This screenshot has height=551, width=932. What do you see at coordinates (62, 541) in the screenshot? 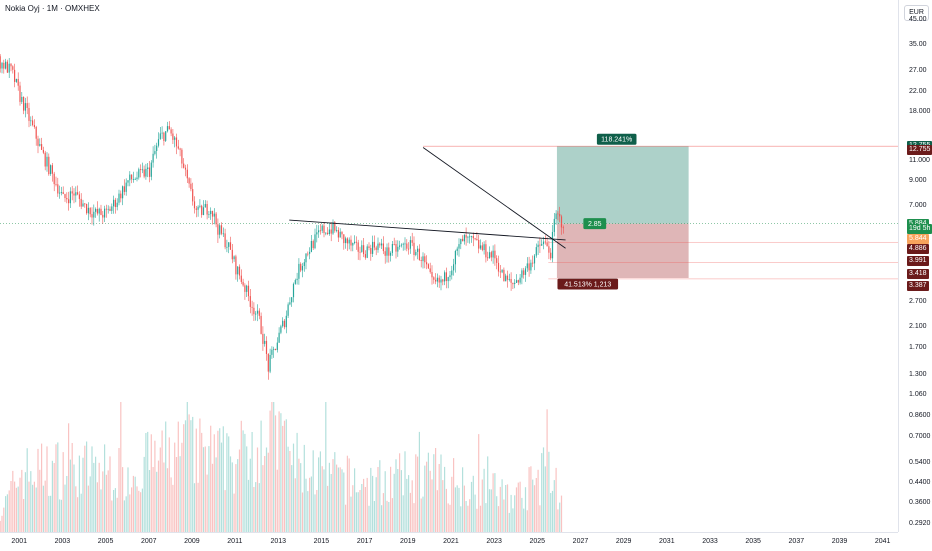
I see `time-tick-label: 2003` at bounding box center [62, 541].